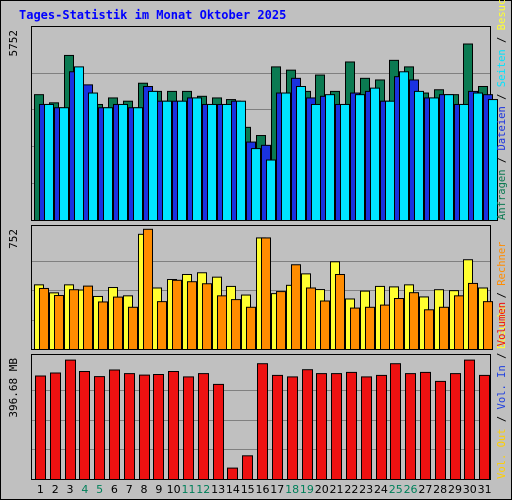 Image resolution: width=512 pixels, height=500 pixels. Describe the element at coordinates (366, 489) in the screenshot. I see `x-tick-label-day-23: 23` at that location.